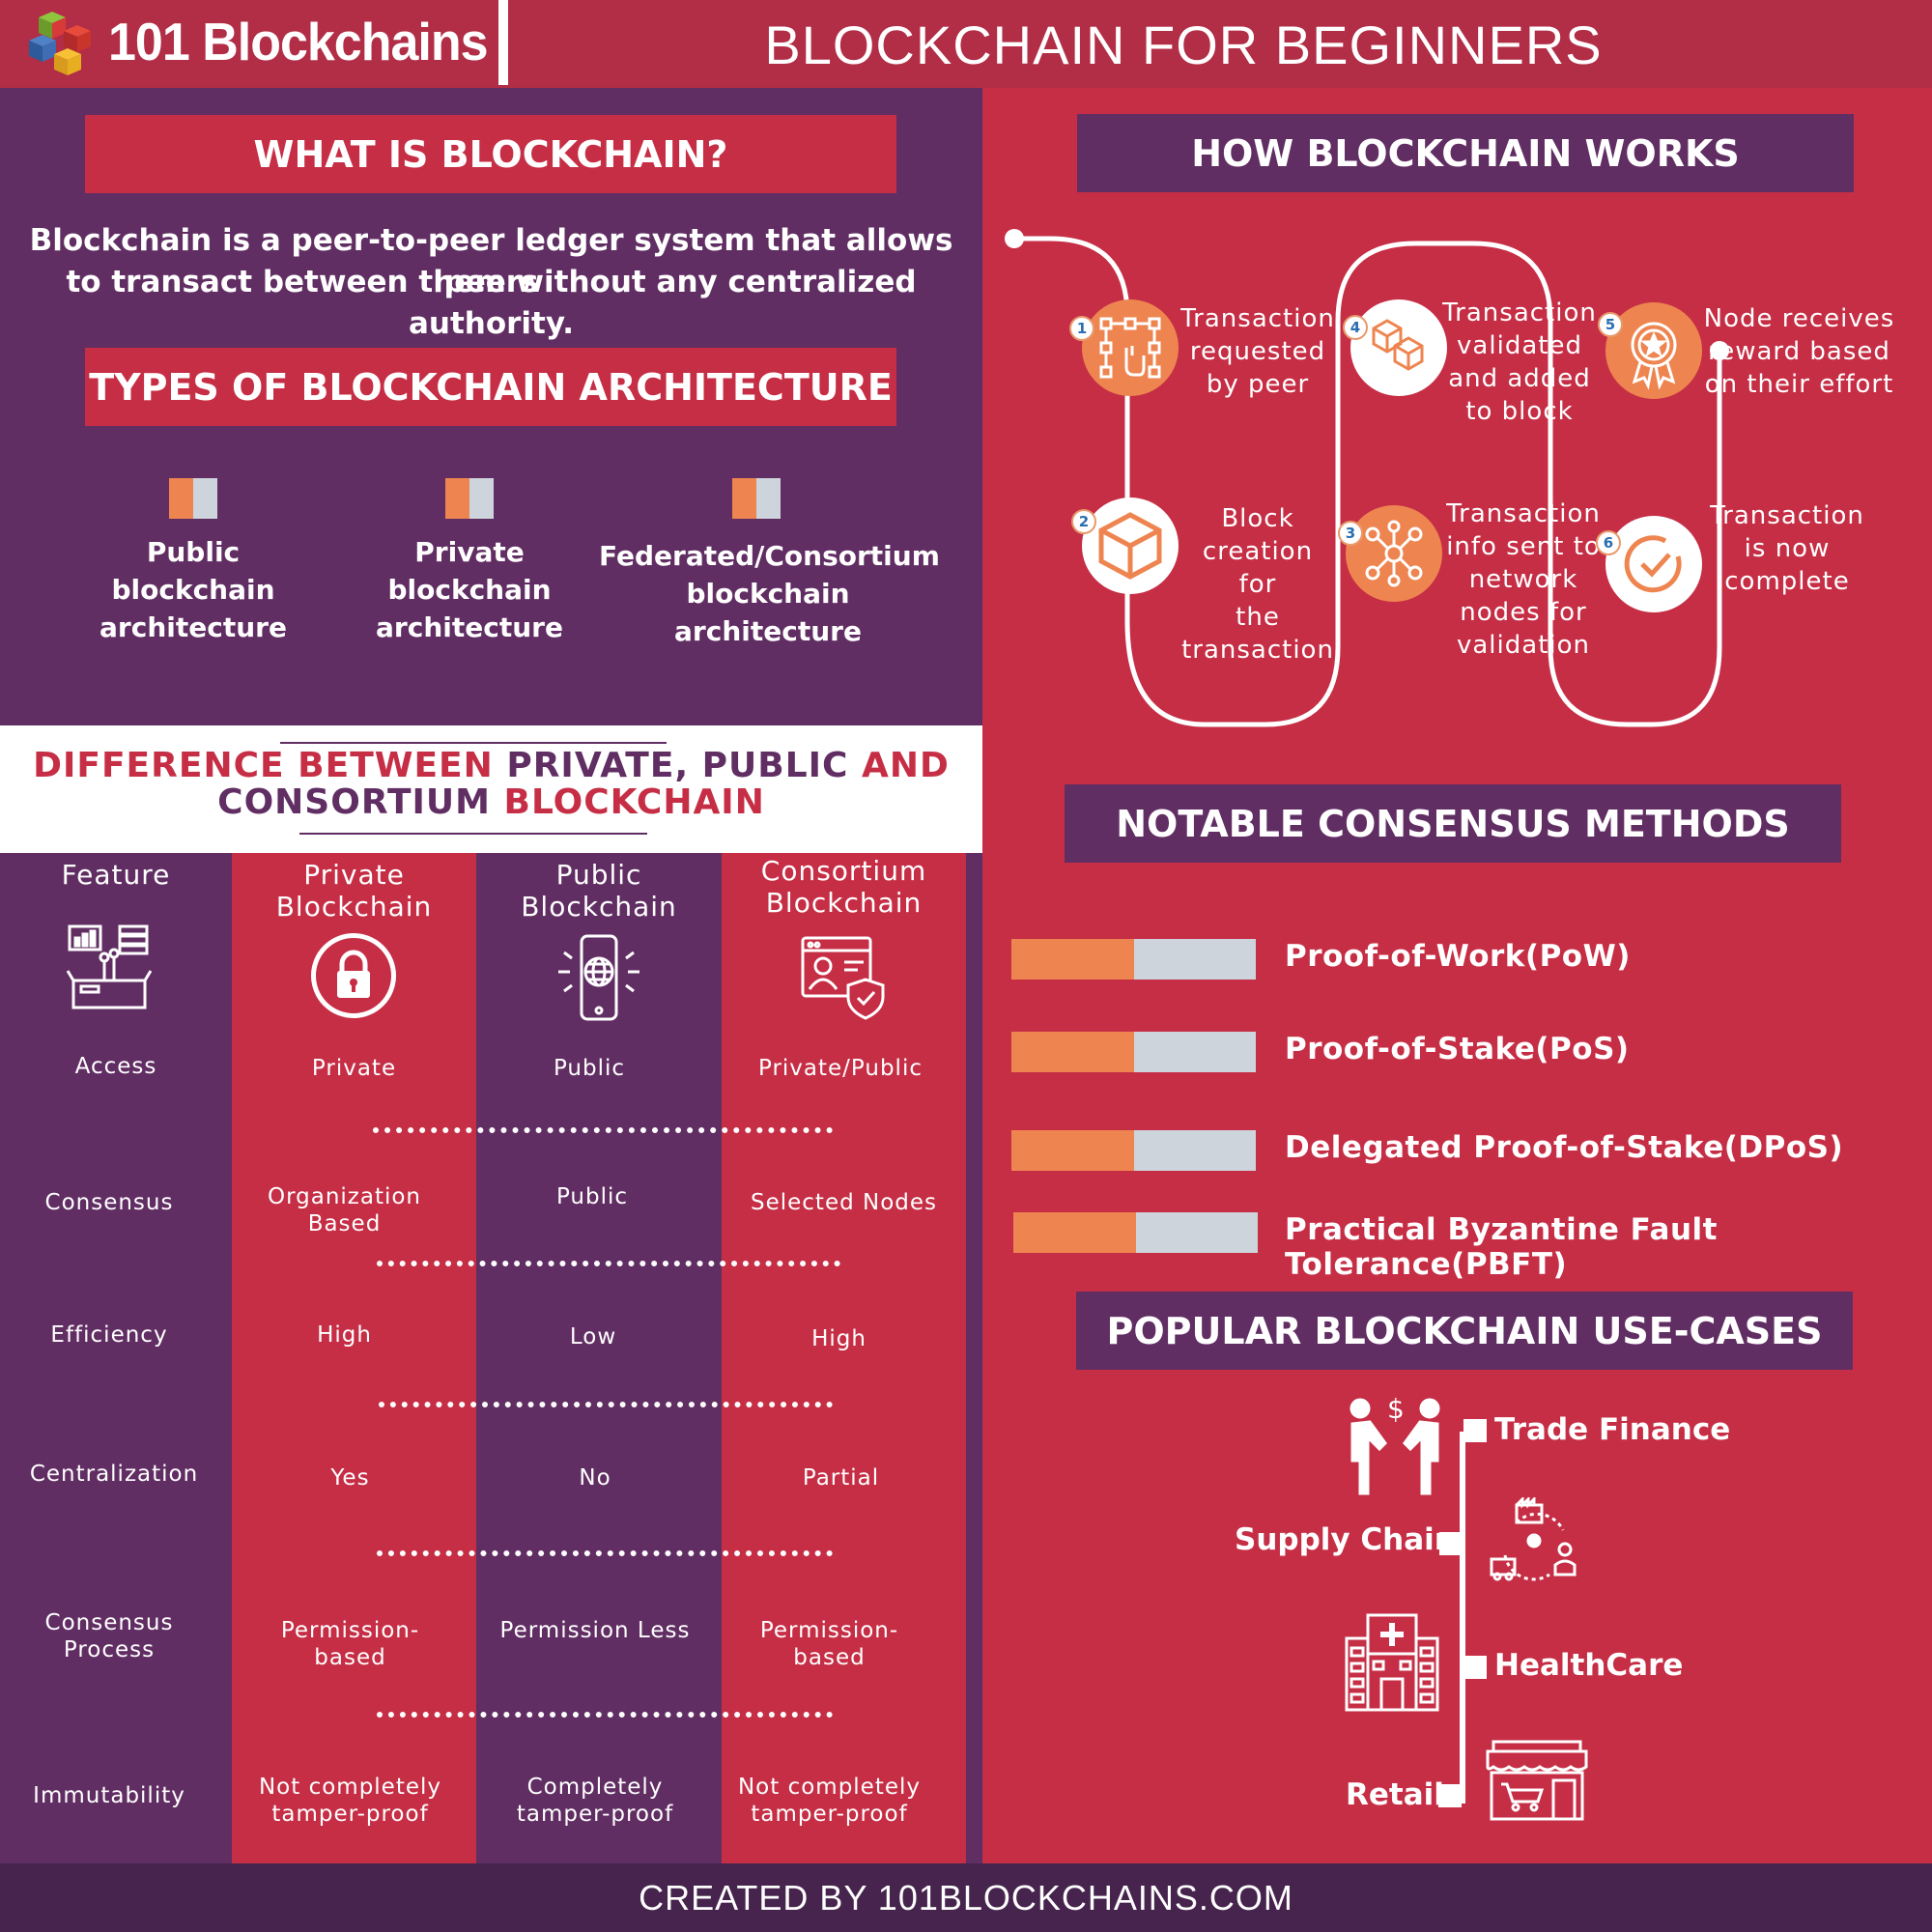 This screenshot has height=1932, width=1932. What do you see at coordinates (1564, 1147) in the screenshot?
I see `consensus-dpos-label: Delegated Proof-of-Stake(DPoS)` at bounding box center [1564, 1147].